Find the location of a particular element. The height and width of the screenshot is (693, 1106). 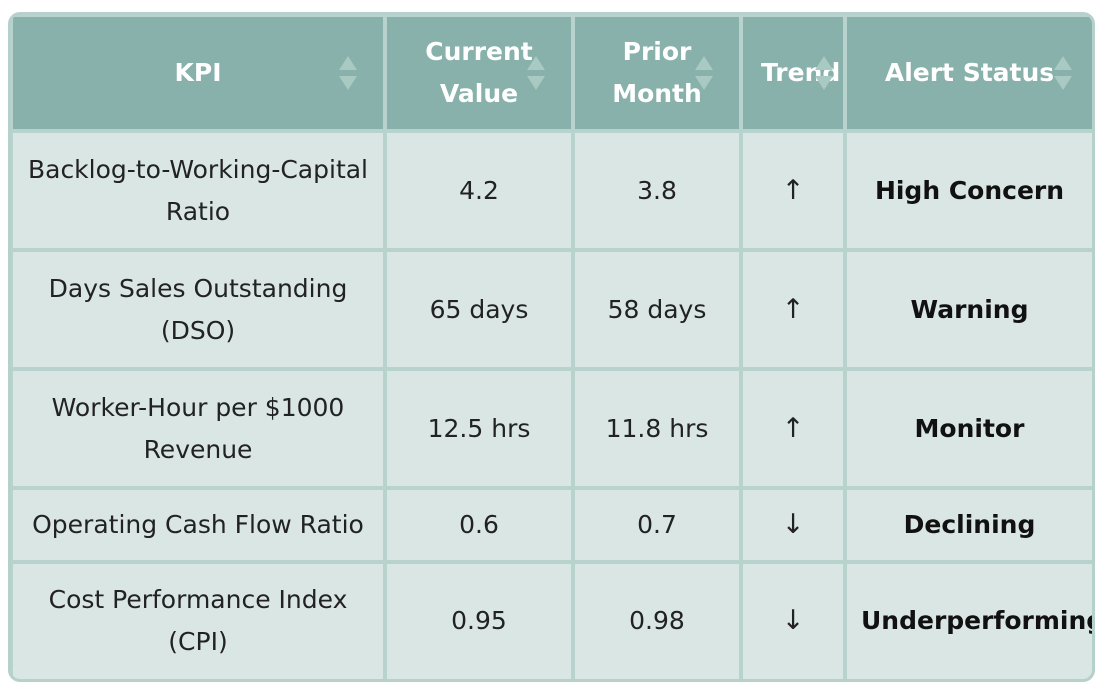

prior-month-cell: 58 days is located at coordinates (657, 310).